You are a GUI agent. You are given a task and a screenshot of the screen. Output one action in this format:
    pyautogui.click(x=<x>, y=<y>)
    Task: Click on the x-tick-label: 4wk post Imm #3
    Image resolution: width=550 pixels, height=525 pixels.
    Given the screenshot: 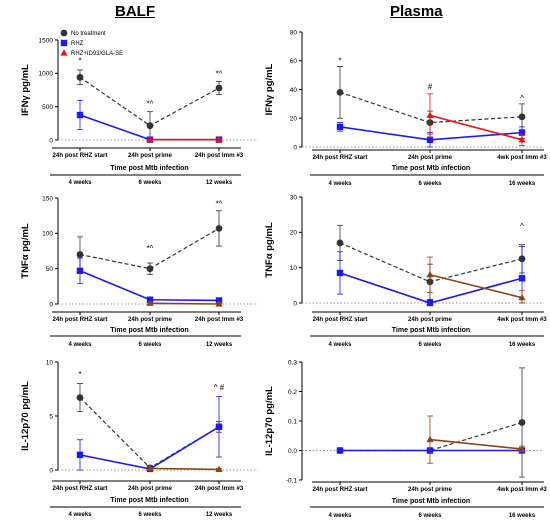 What is the action you would take?
    pyautogui.click(x=522, y=319)
    